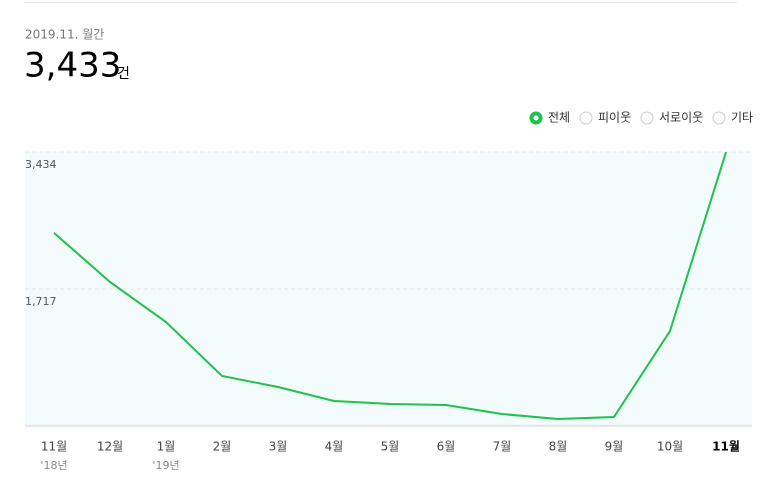  Describe the element at coordinates (166, 447) in the screenshot. I see `x-tick-label: 1월` at that location.